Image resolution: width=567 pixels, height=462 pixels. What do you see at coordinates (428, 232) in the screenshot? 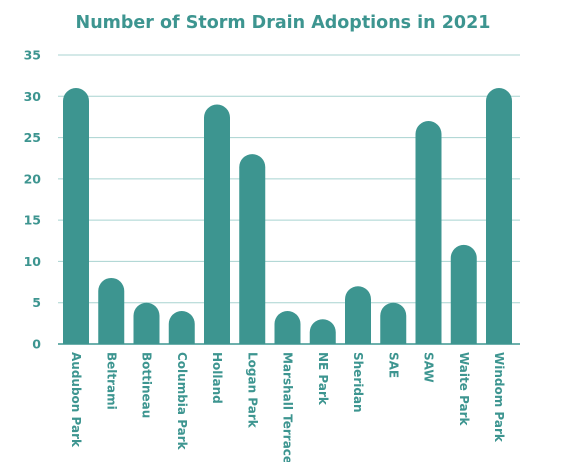
I see `bar-saw` at bounding box center [428, 232].